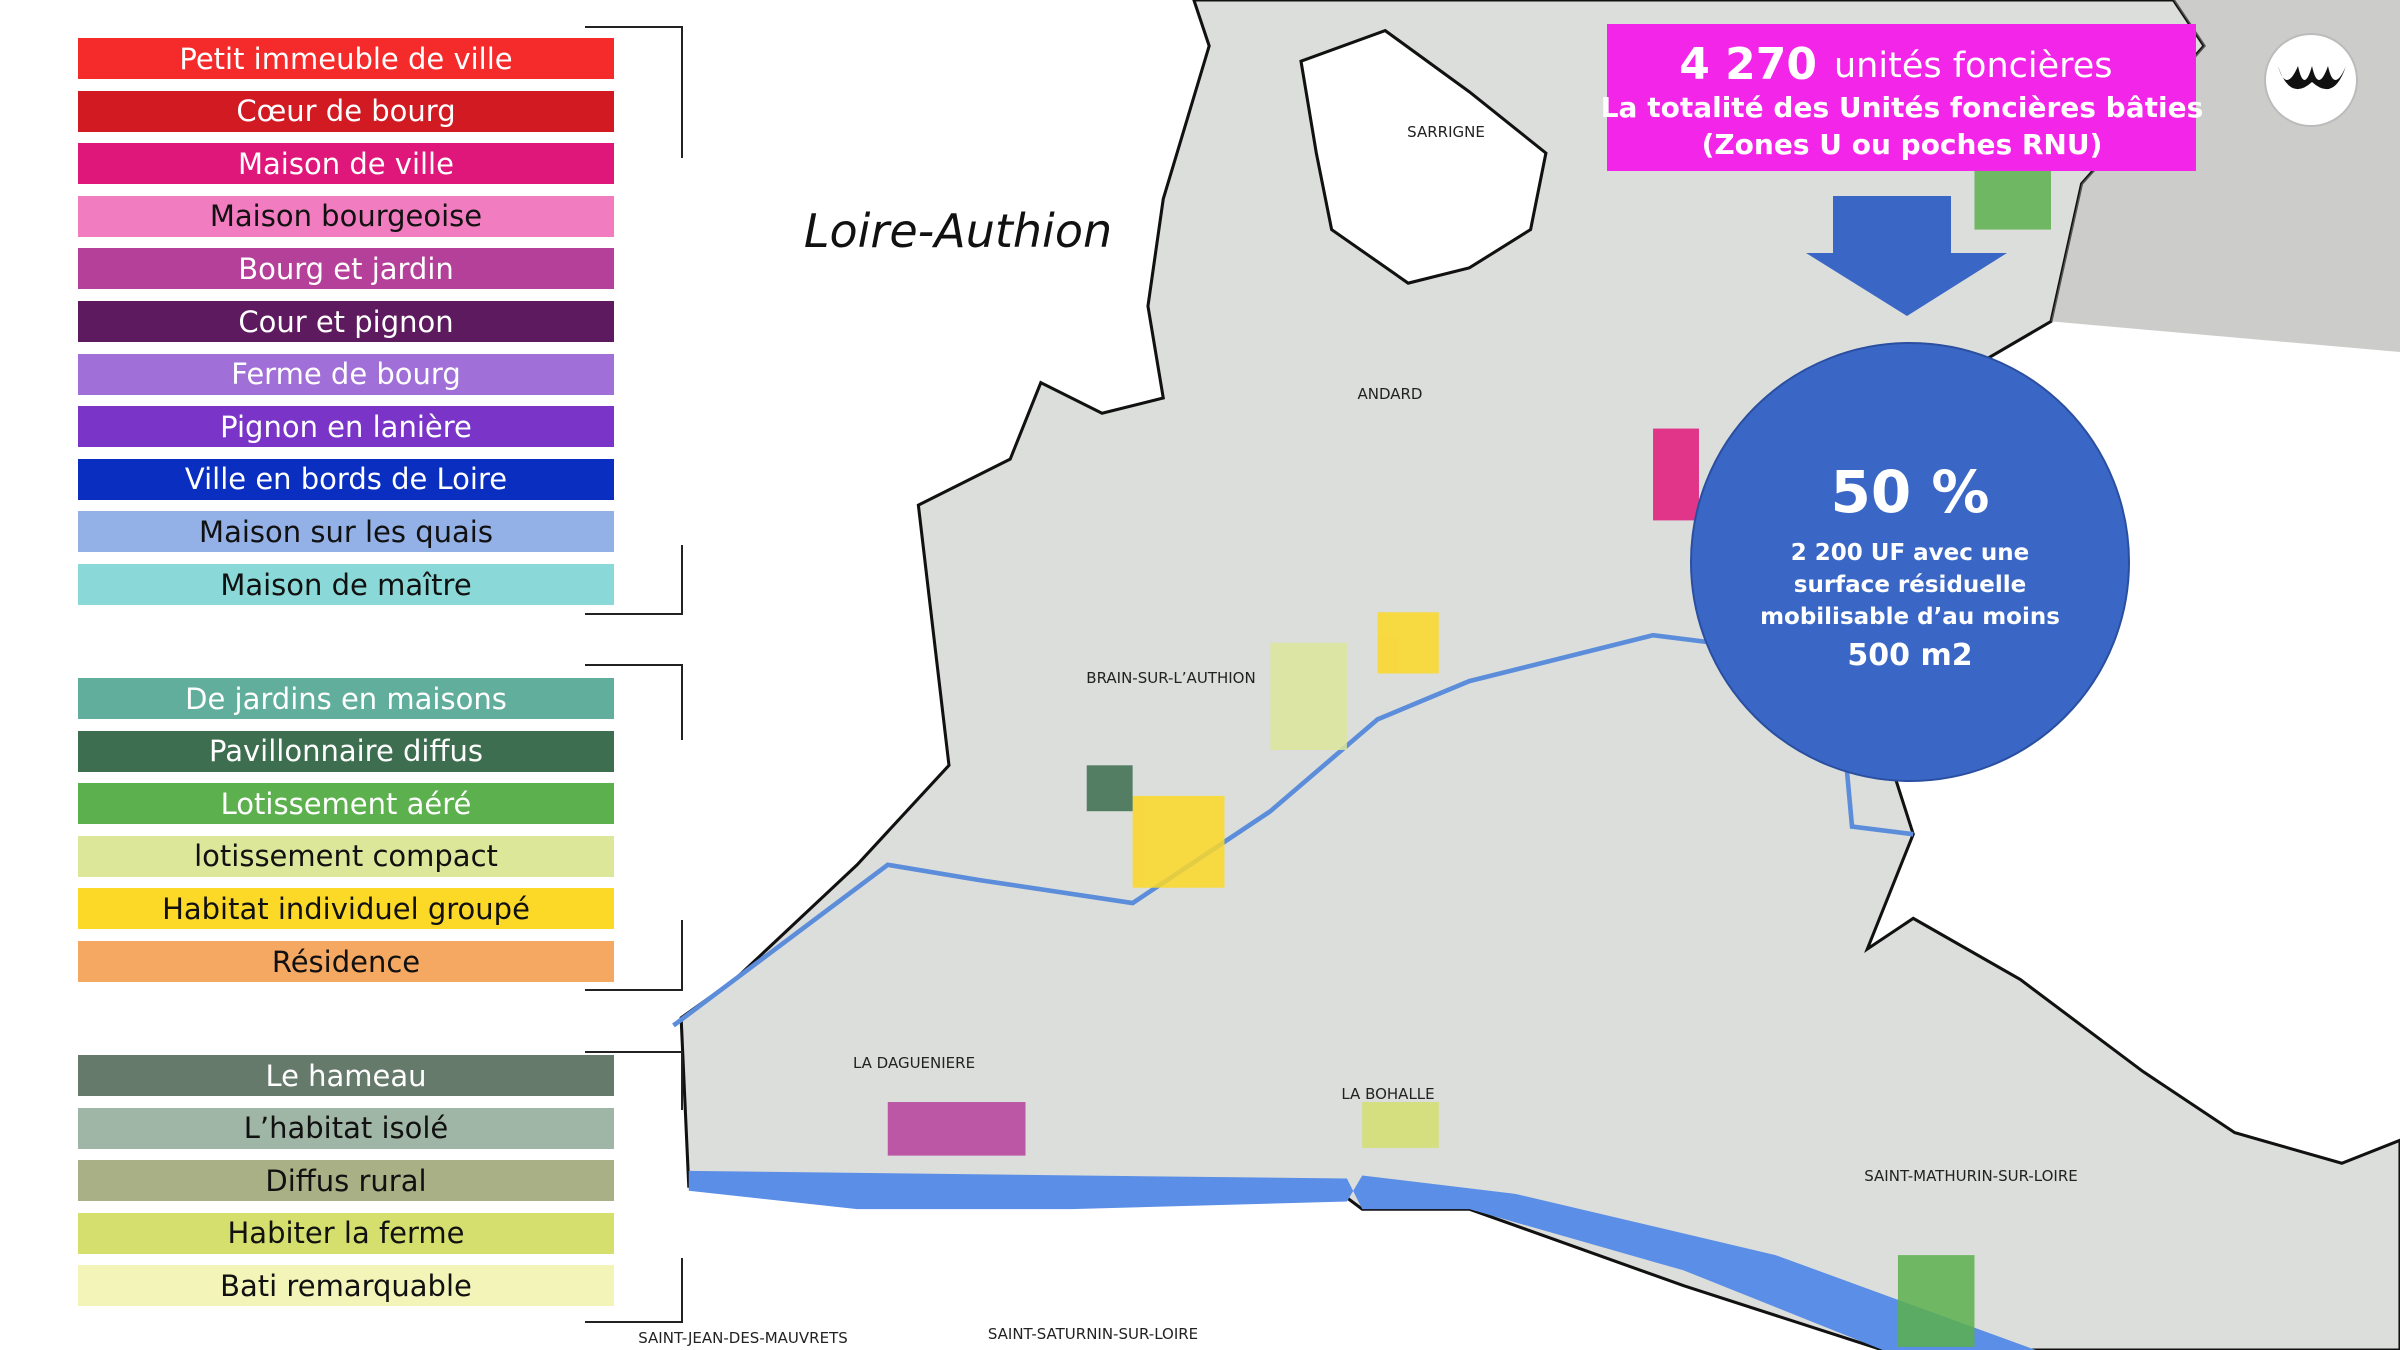  Describe the element at coordinates (346, 111) in the screenshot. I see `legend-item: Cœur de bourg` at that location.